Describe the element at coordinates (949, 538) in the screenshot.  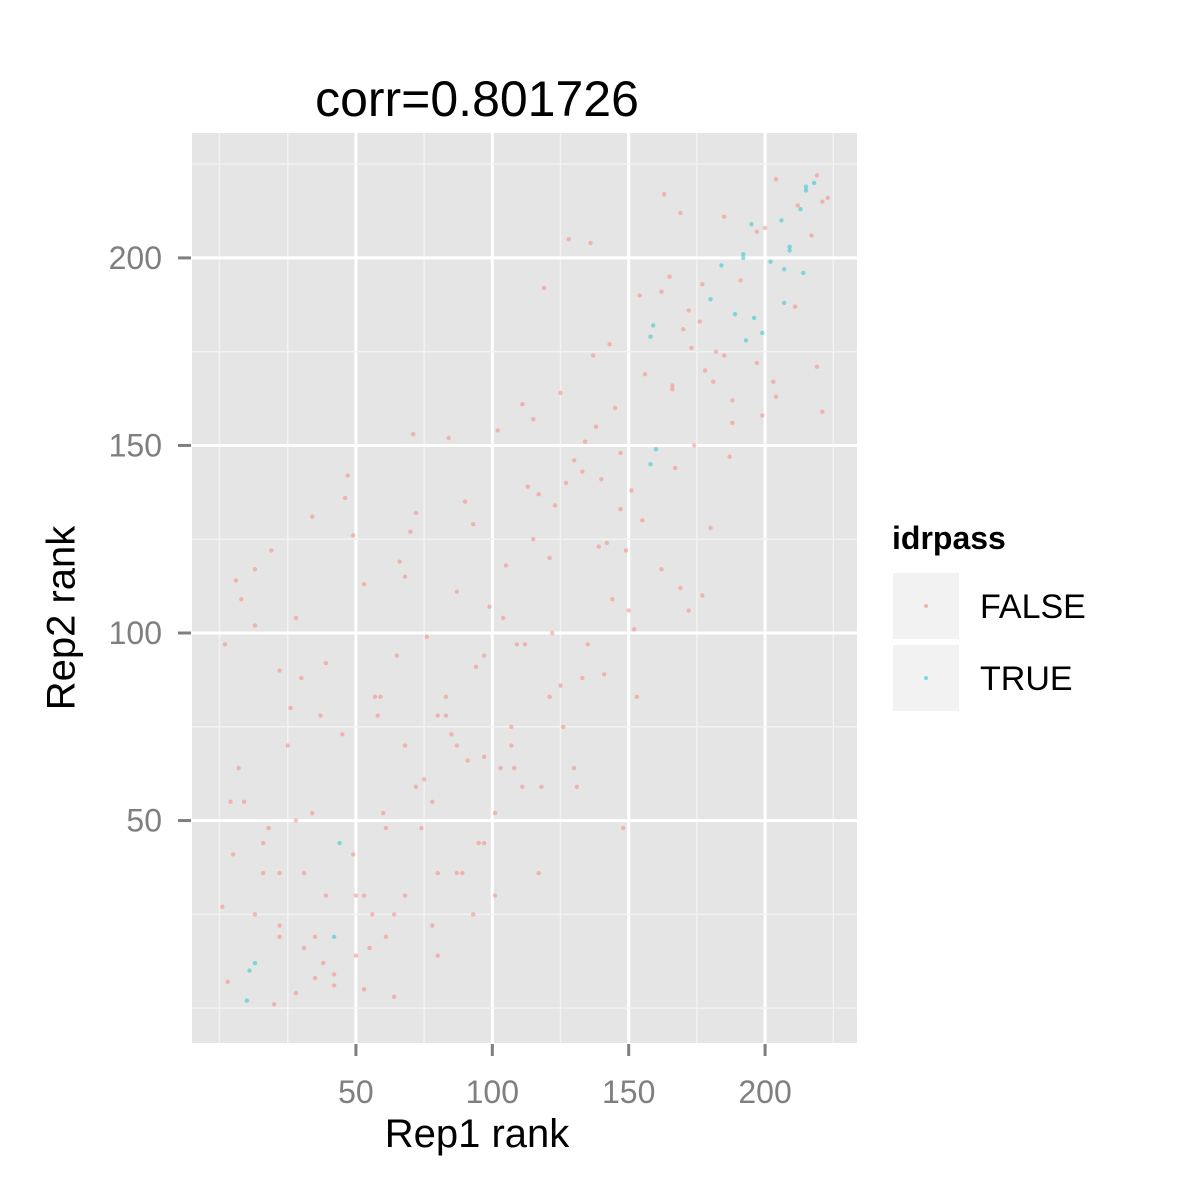
I see `legend-title: idrpass` at that location.